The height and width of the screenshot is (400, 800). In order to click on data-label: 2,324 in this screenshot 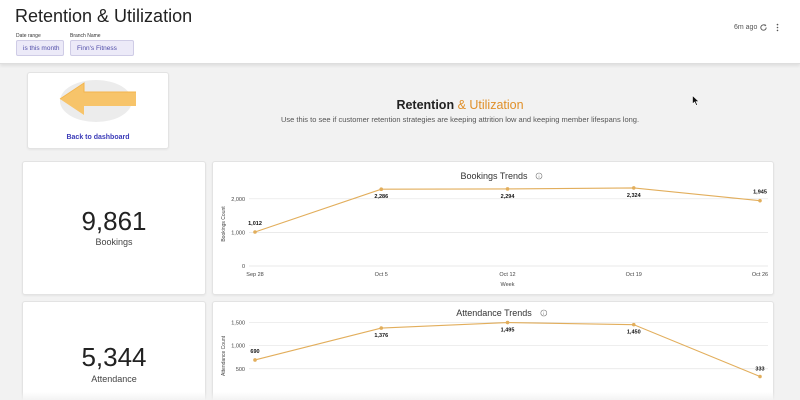, I will do `click(634, 196)`.